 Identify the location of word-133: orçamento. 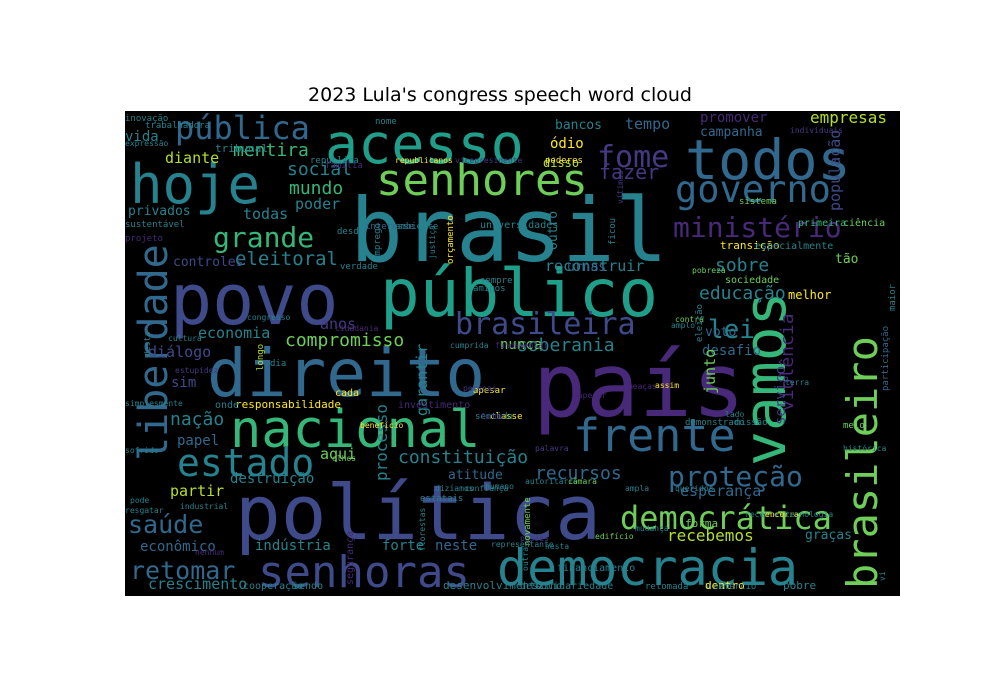
(451, 239).